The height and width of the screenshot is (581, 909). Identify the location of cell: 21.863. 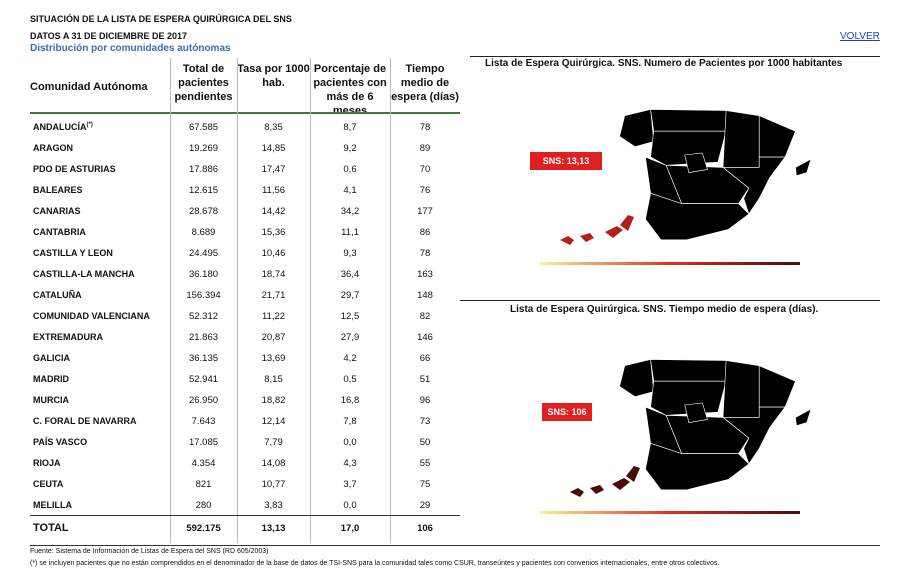
(203, 337).